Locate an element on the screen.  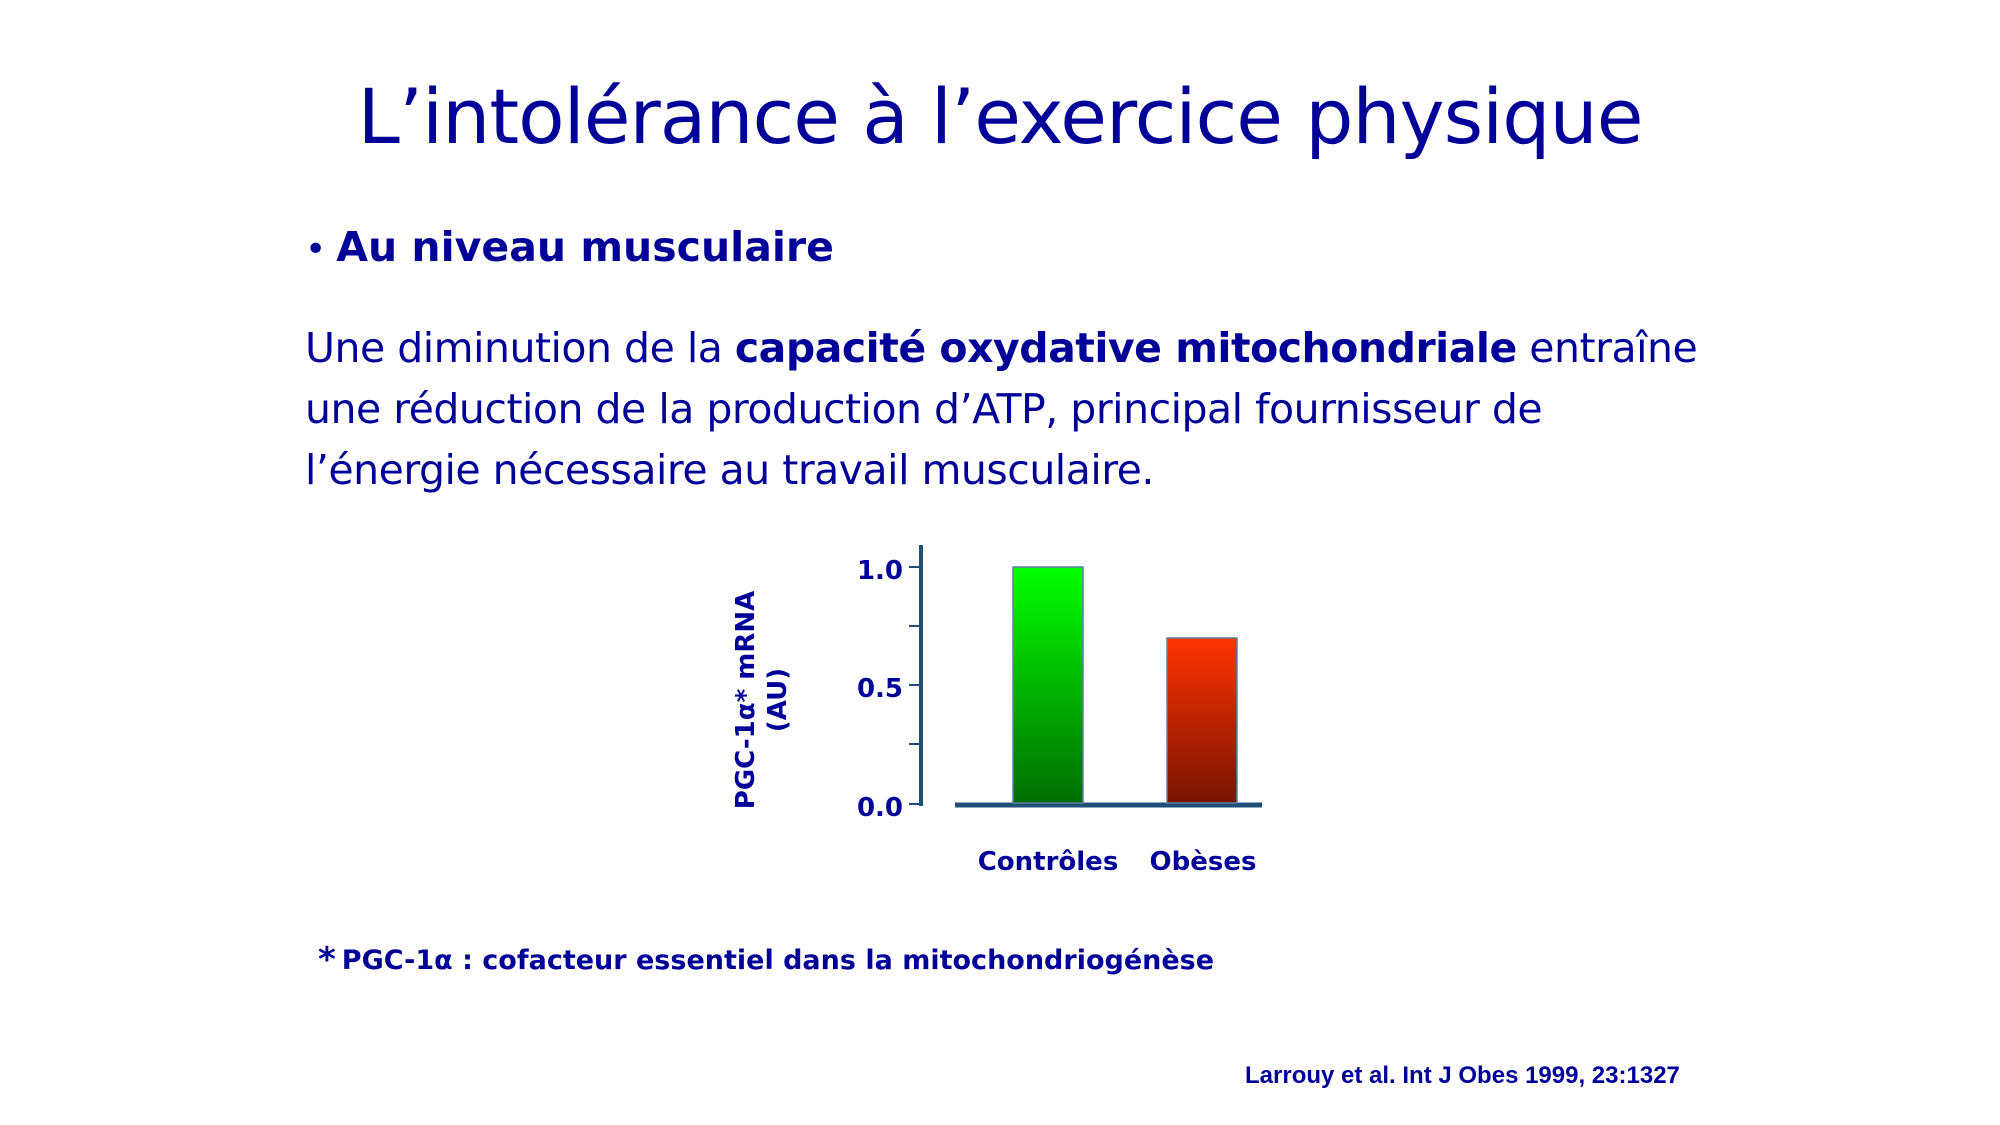
paragraph-part1: Une diminution de la is located at coordinates (520, 348).